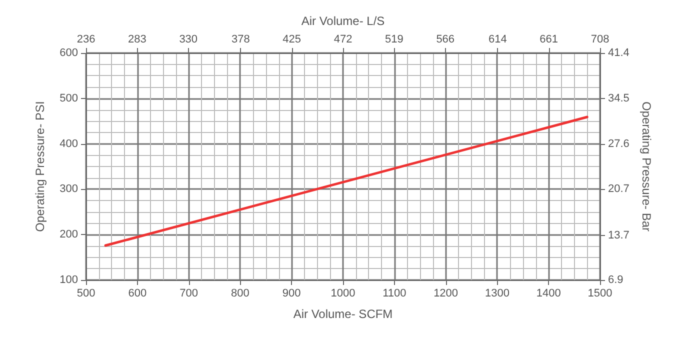 This screenshot has height=340, width=674. Describe the element at coordinates (548, 294) in the screenshot. I see `x-tick-label: 1400` at that location.